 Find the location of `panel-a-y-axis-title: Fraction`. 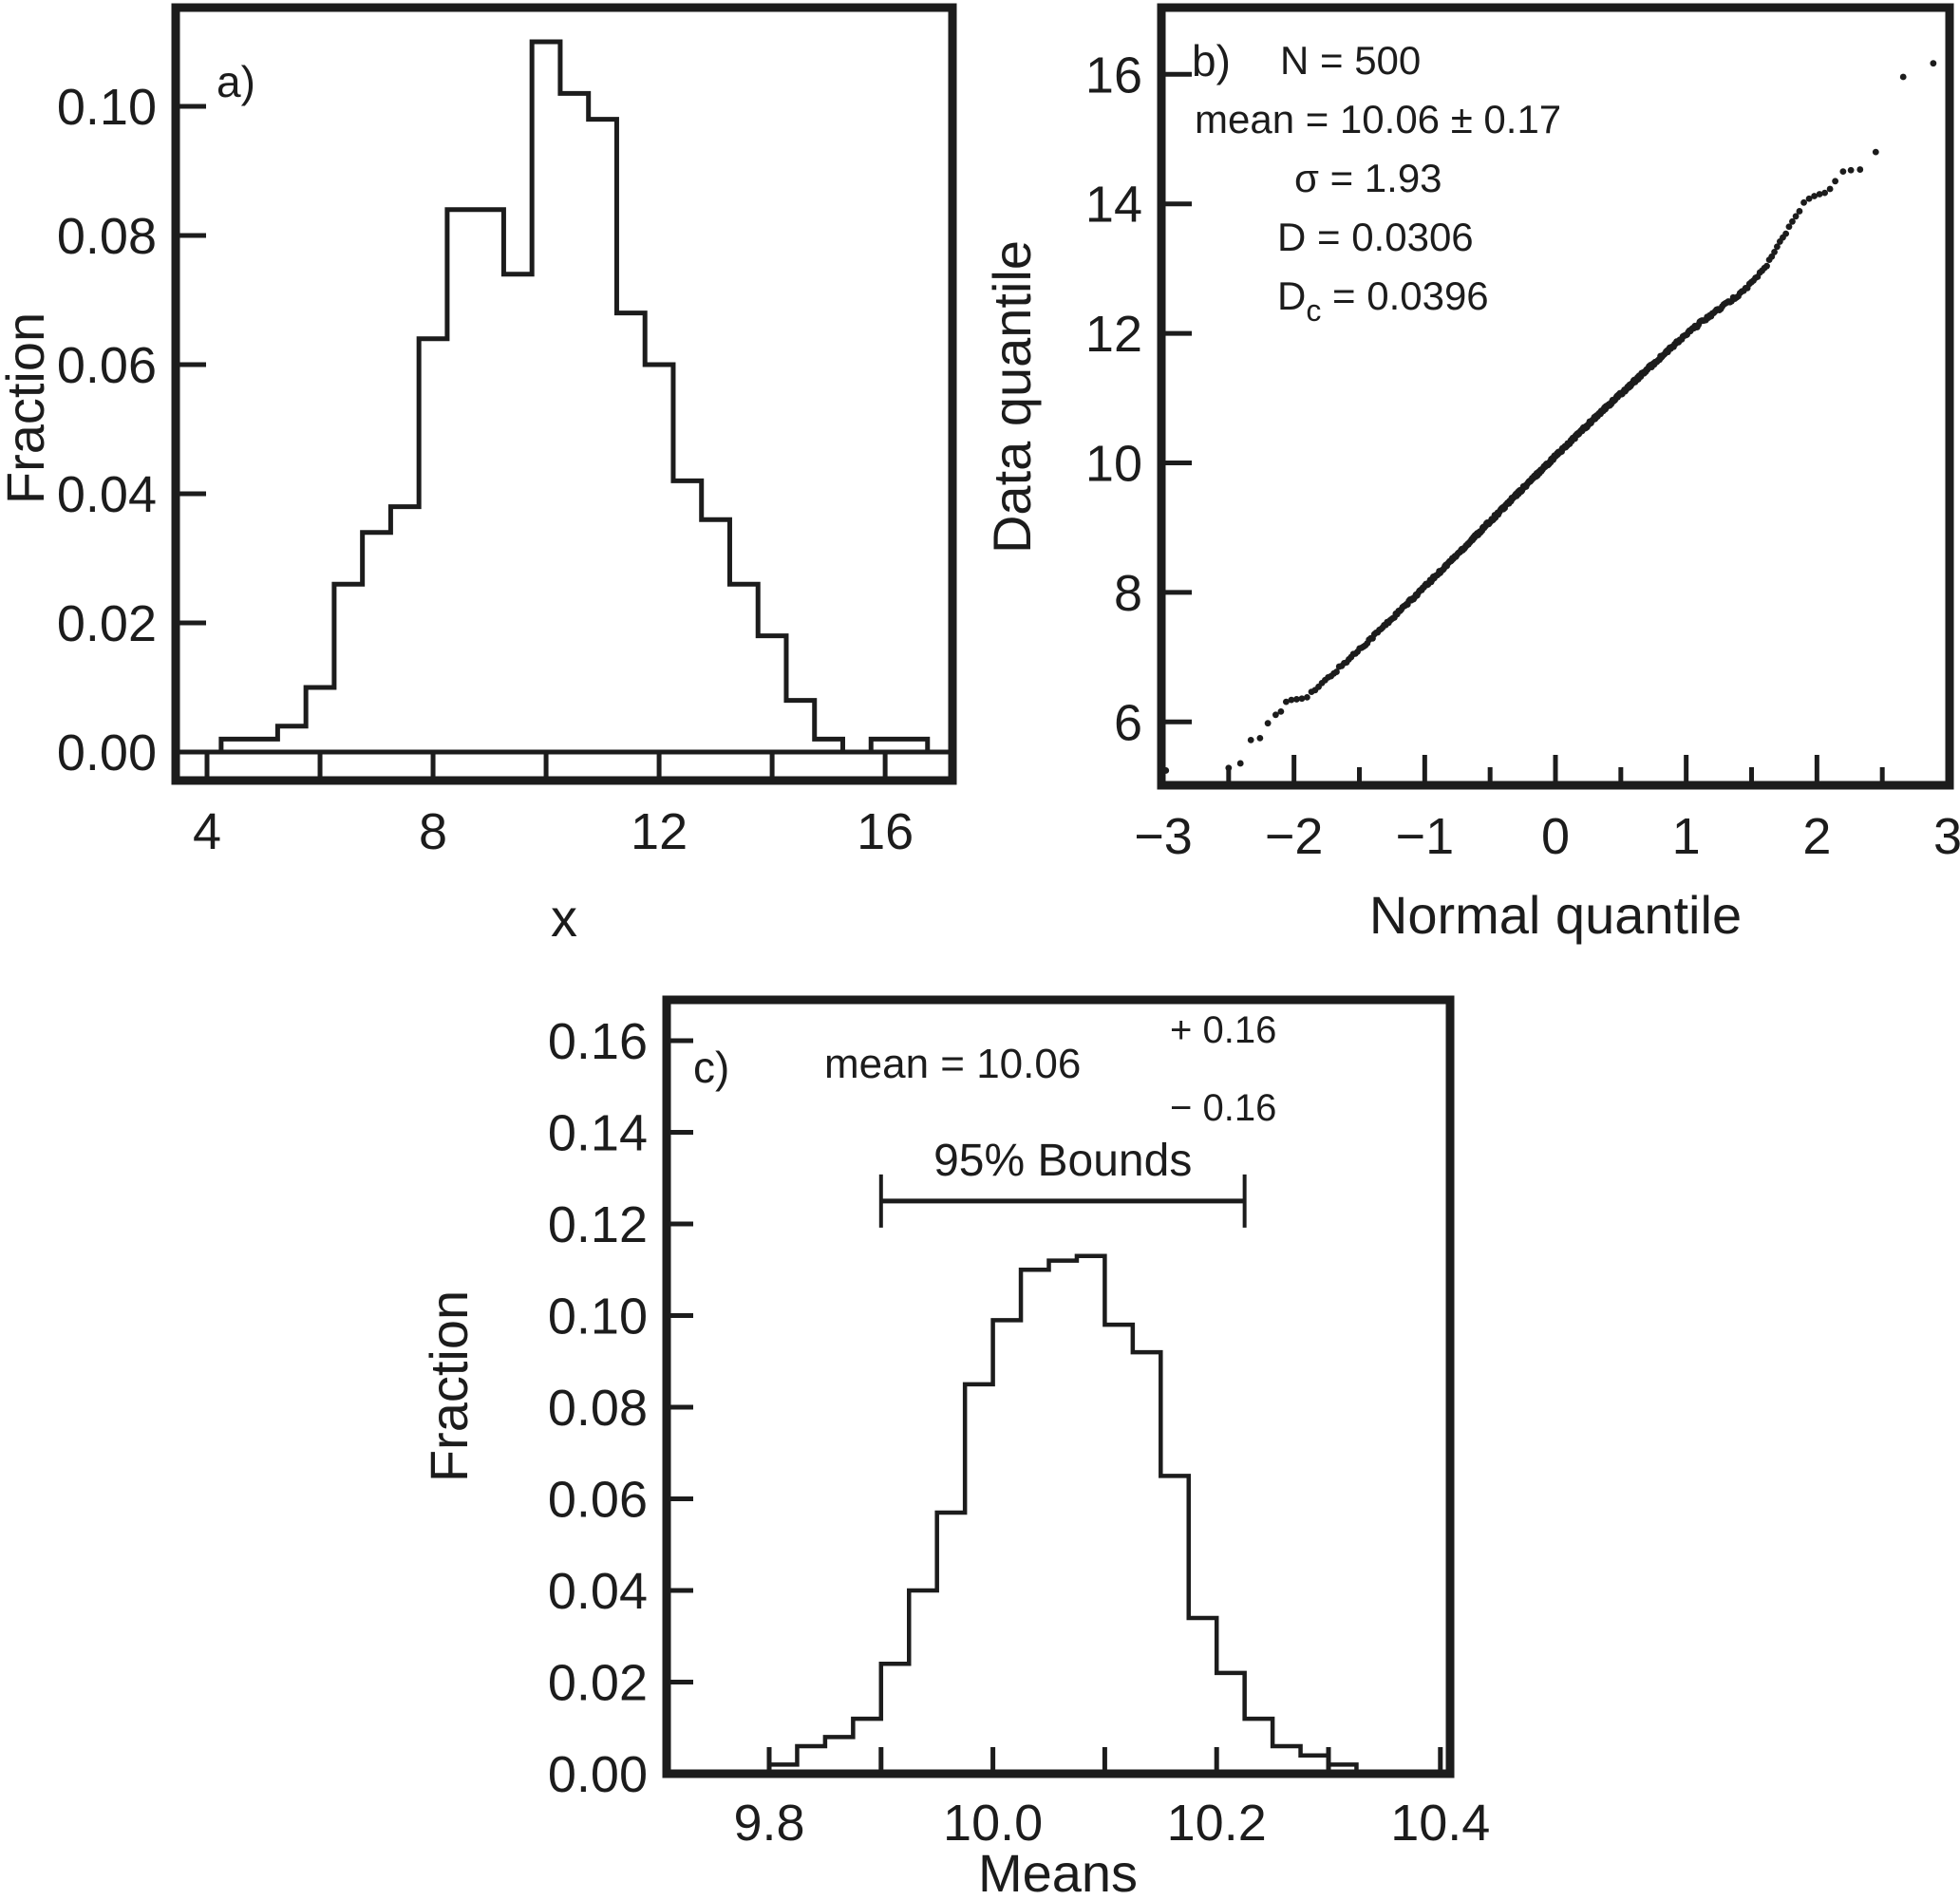

panel-a-y-axis-title: Fraction is located at coordinates (27, 408).